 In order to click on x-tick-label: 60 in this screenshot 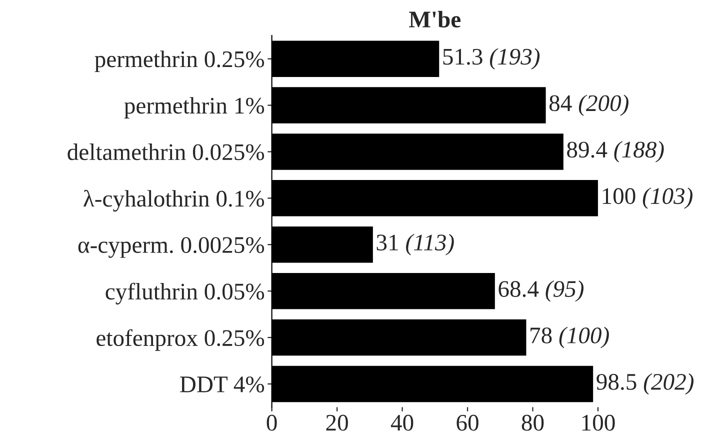, I will do `click(467, 422)`.